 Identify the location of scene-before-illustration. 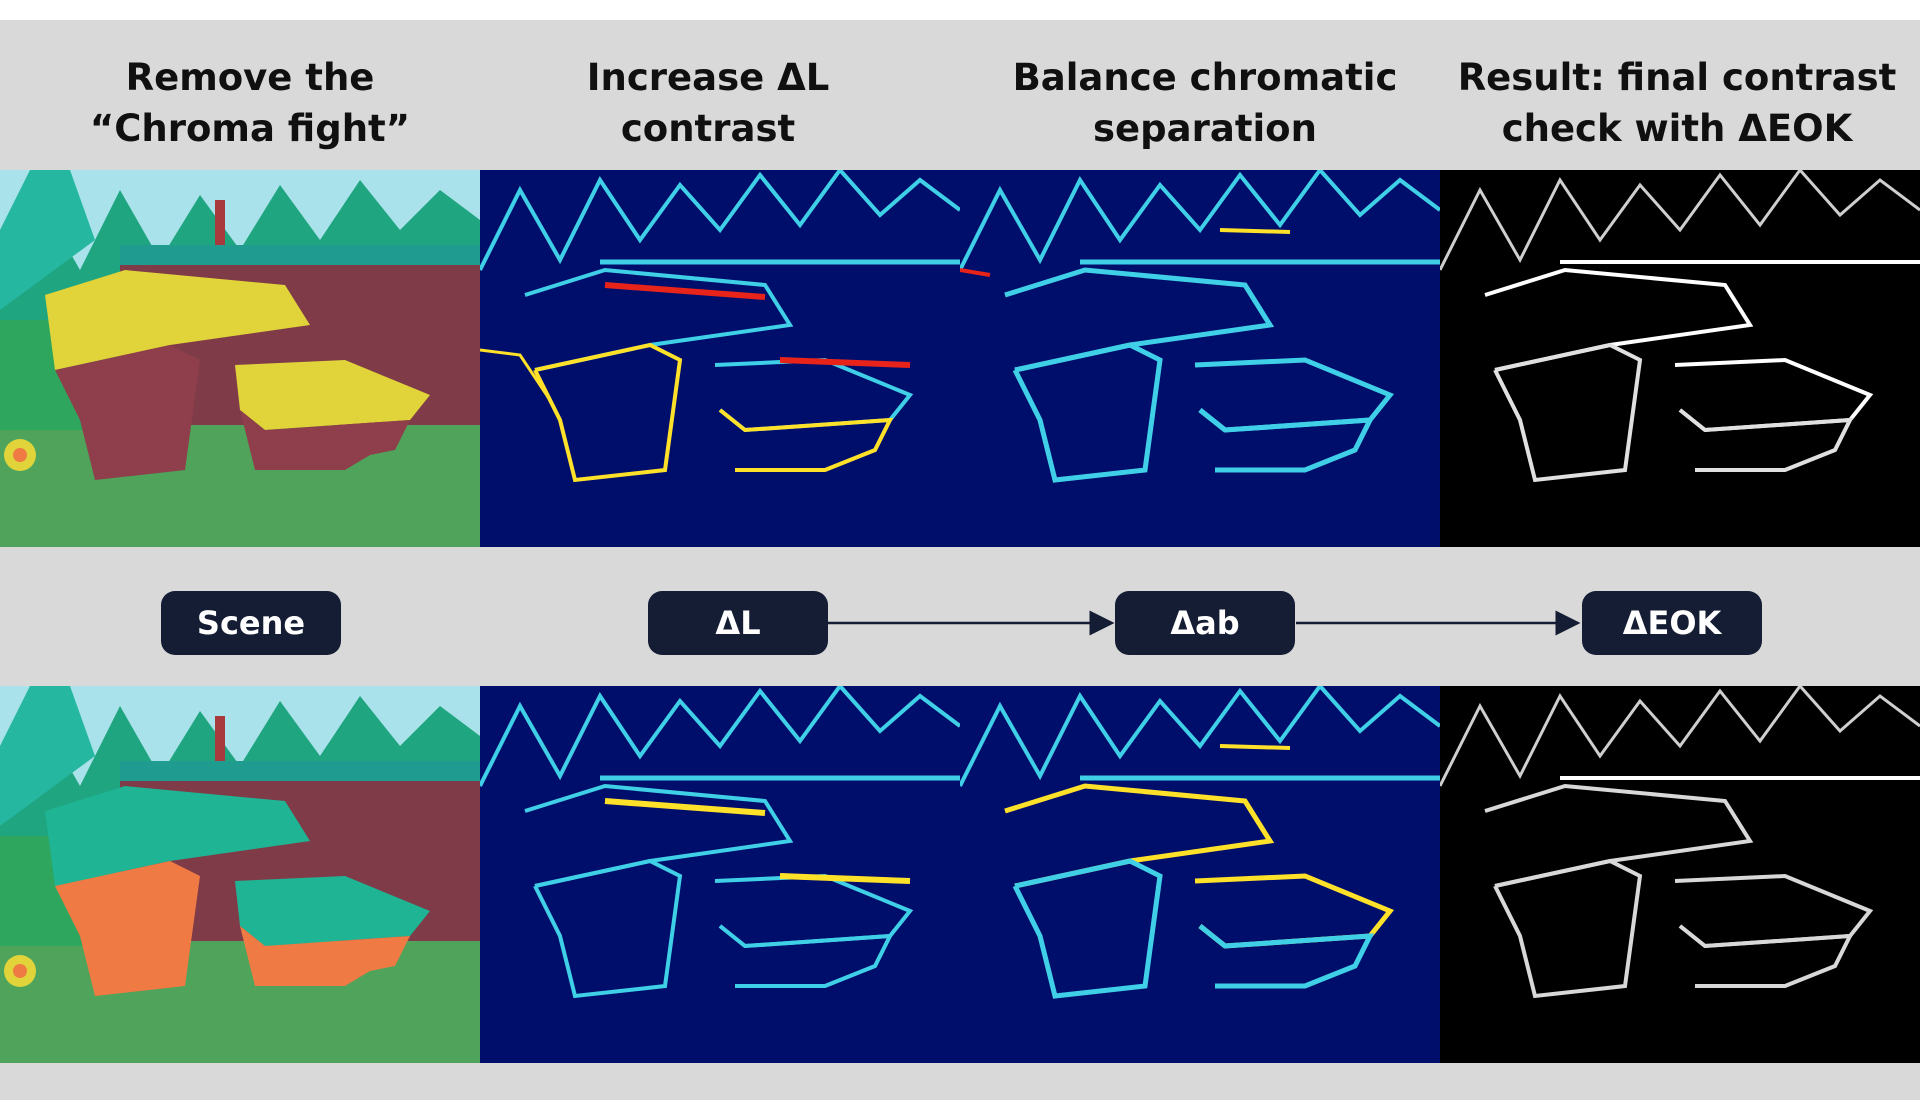
(240, 358).